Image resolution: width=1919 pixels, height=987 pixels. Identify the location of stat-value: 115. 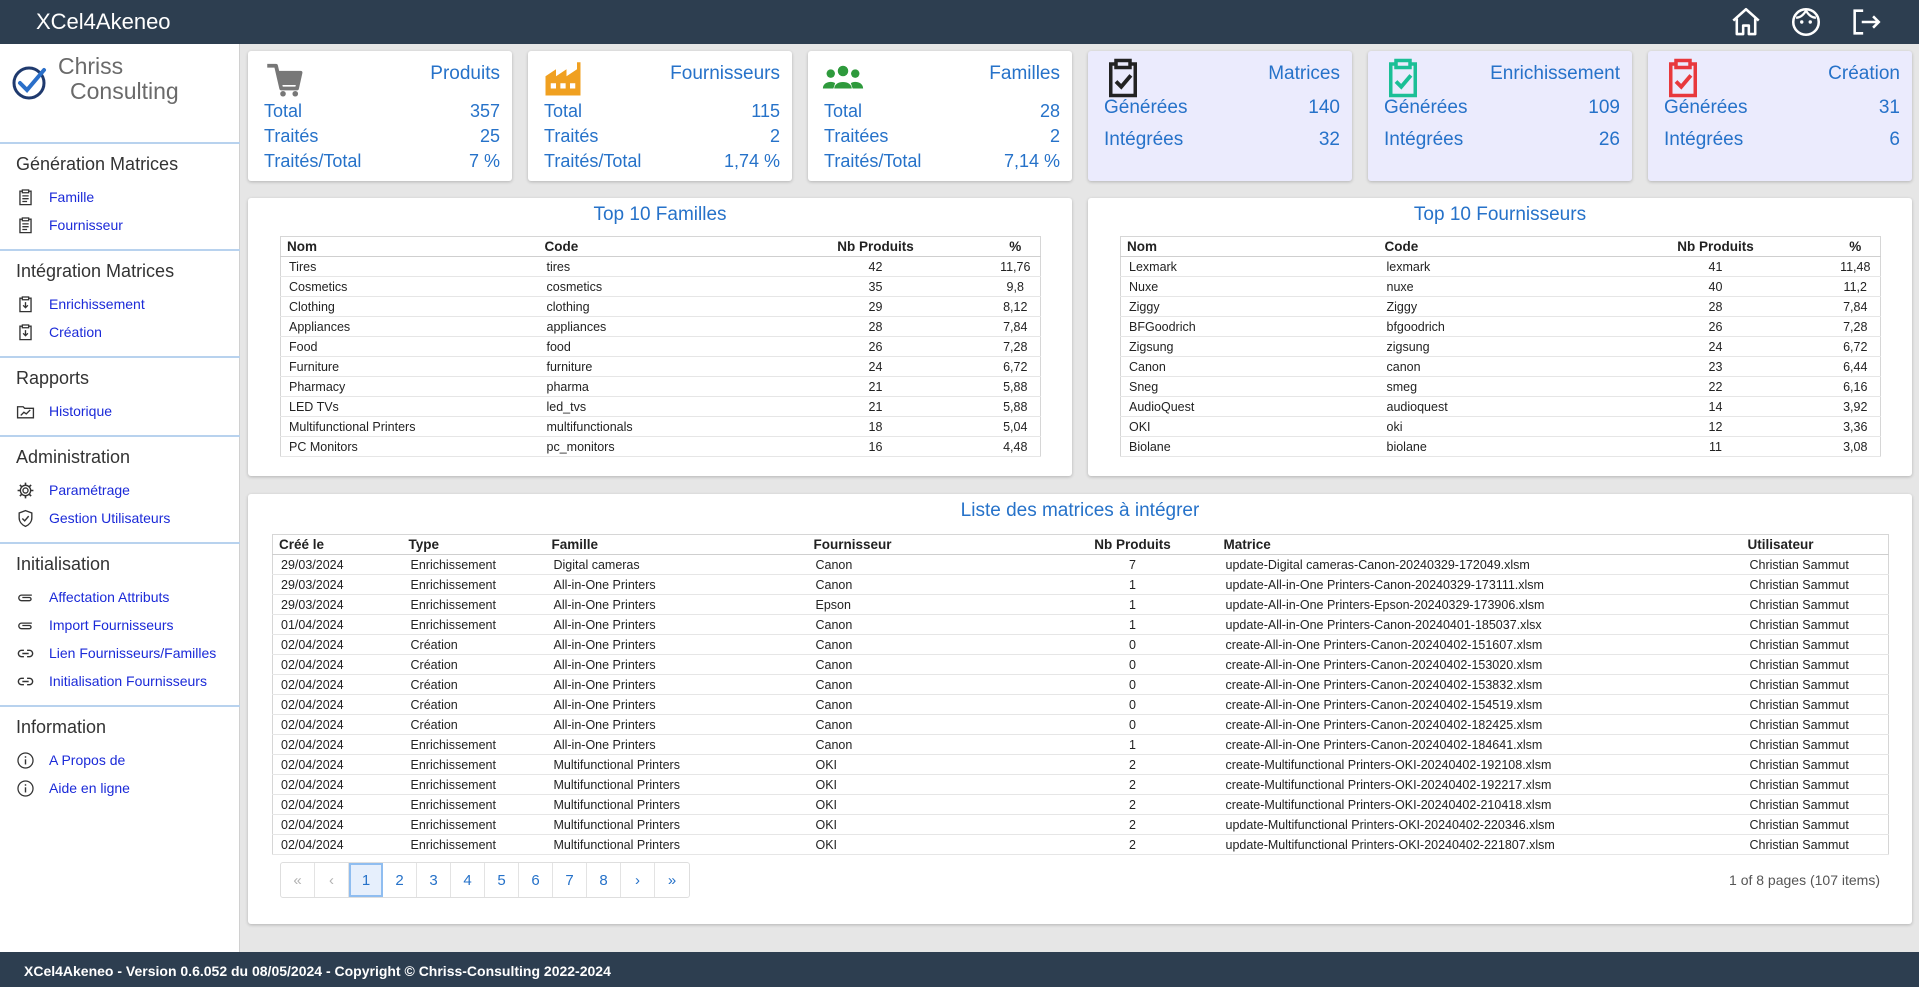
(765, 111).